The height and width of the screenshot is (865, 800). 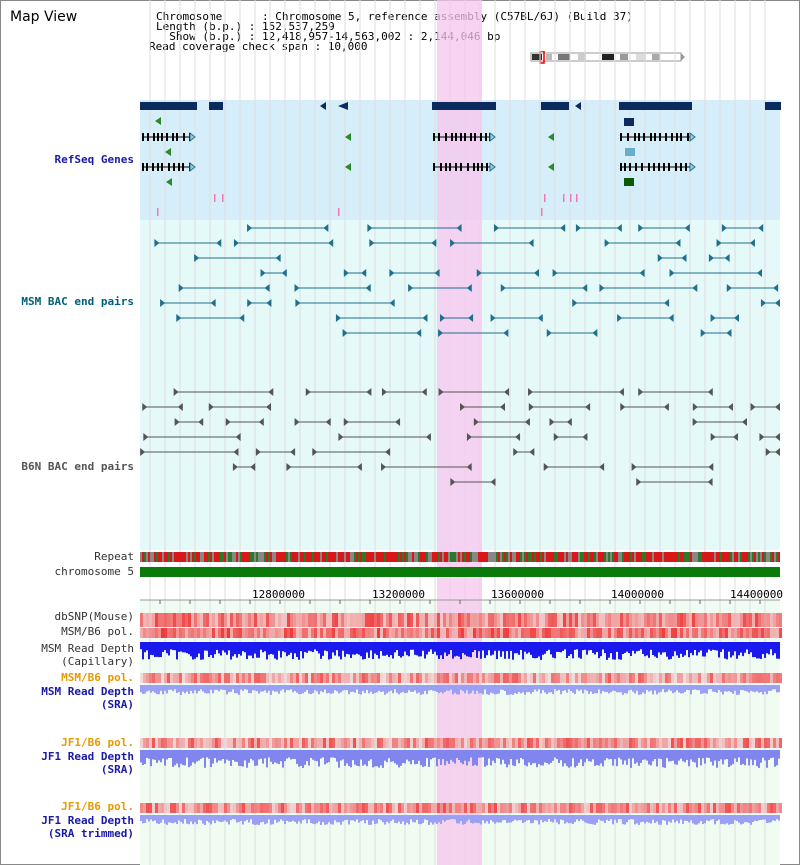 I want to click on gene-arrow, so click(x=492, y=167).